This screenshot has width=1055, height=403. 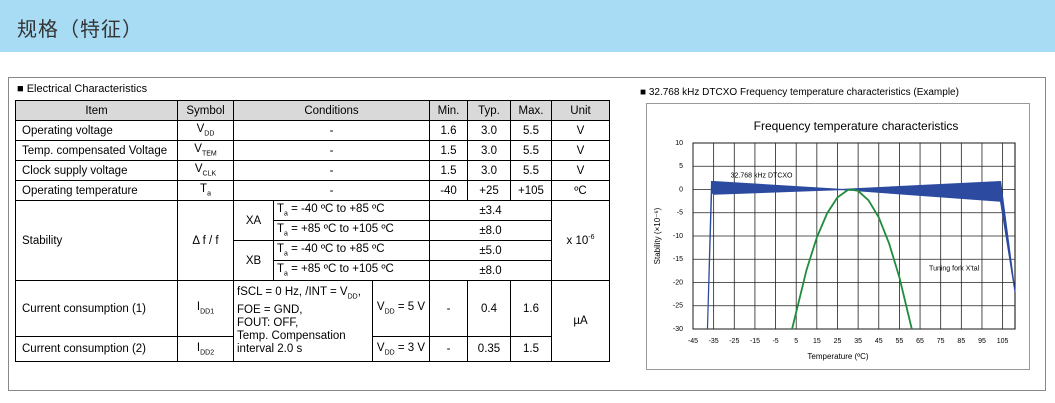 What do you see at coordinates (879, 341) in the screenshot?
I see `x-tick-label: 45` at bounding box center [879, 341].